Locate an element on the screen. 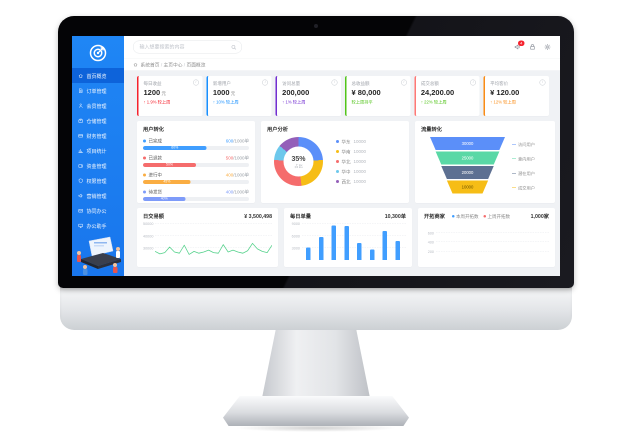 This screenshot has width=632, height=444. funnel-label: 潜在用户 is located at coordinates (524, 173).